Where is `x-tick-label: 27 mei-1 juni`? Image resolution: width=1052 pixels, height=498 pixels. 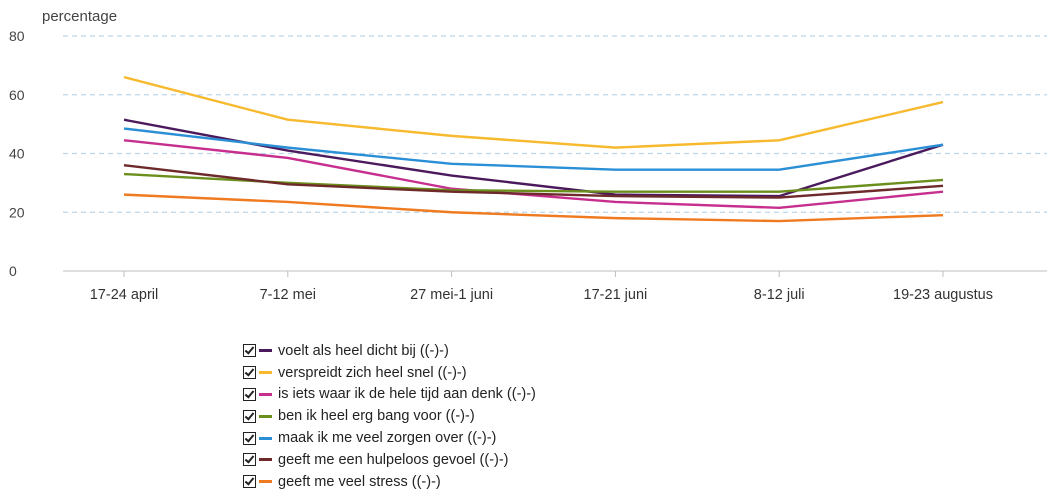
x-tick-label: 27 mei-1 juni is located at coordinates (451, 295).